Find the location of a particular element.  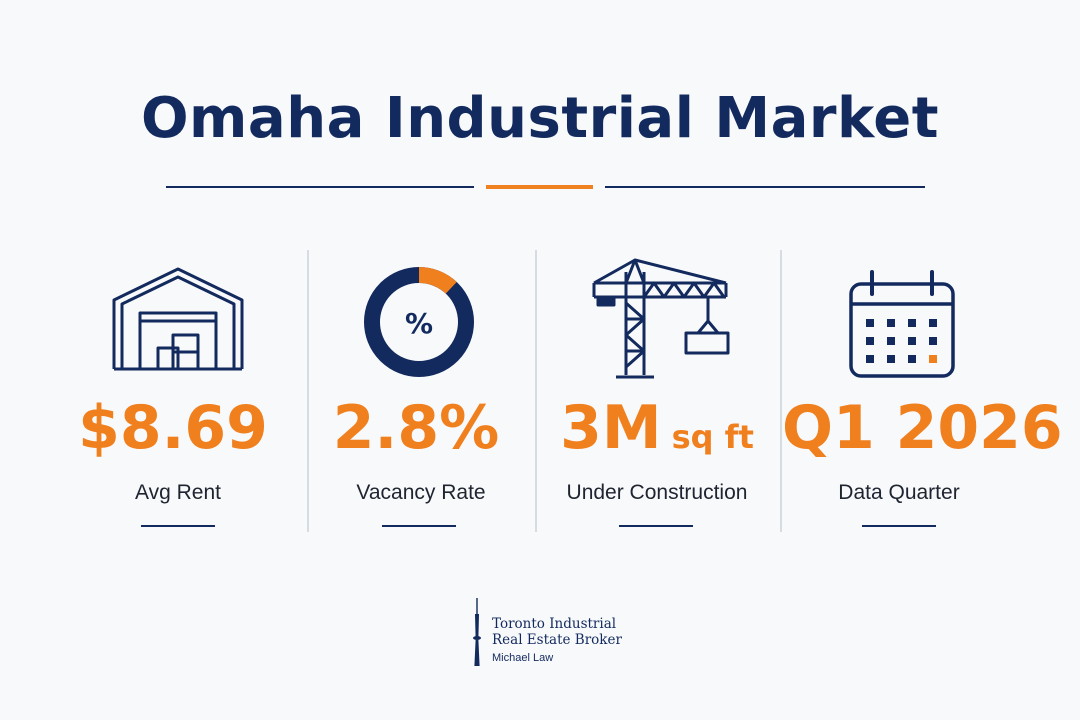

percent-donut-icon: % is located at coordinates (419, 322).